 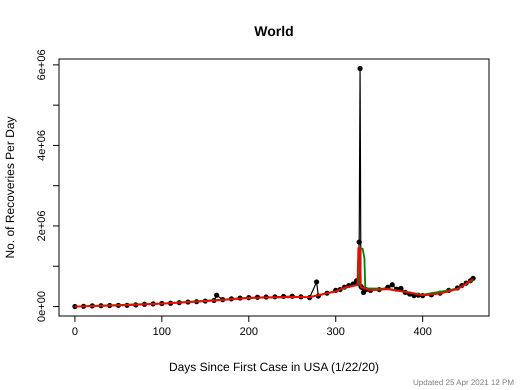 What do you see at coordinates (335, 332) in the screenshot?
I see `x-tick-label: 300` at bounding box center [335, 332].